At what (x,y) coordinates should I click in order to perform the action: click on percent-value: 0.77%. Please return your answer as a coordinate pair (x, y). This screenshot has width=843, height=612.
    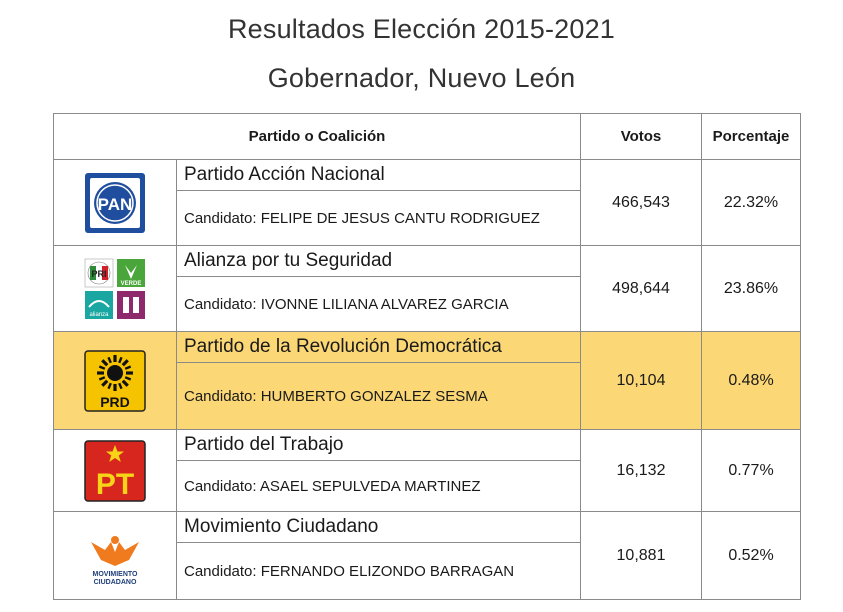
    Looking at the image, I should click on (751, 470).